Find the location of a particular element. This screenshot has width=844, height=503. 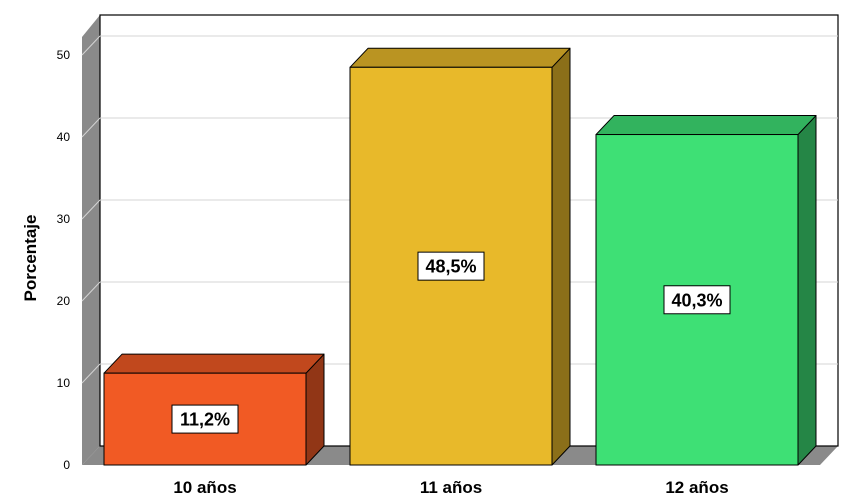

y-tick-label: 20 is located at coordinates (64, 301).